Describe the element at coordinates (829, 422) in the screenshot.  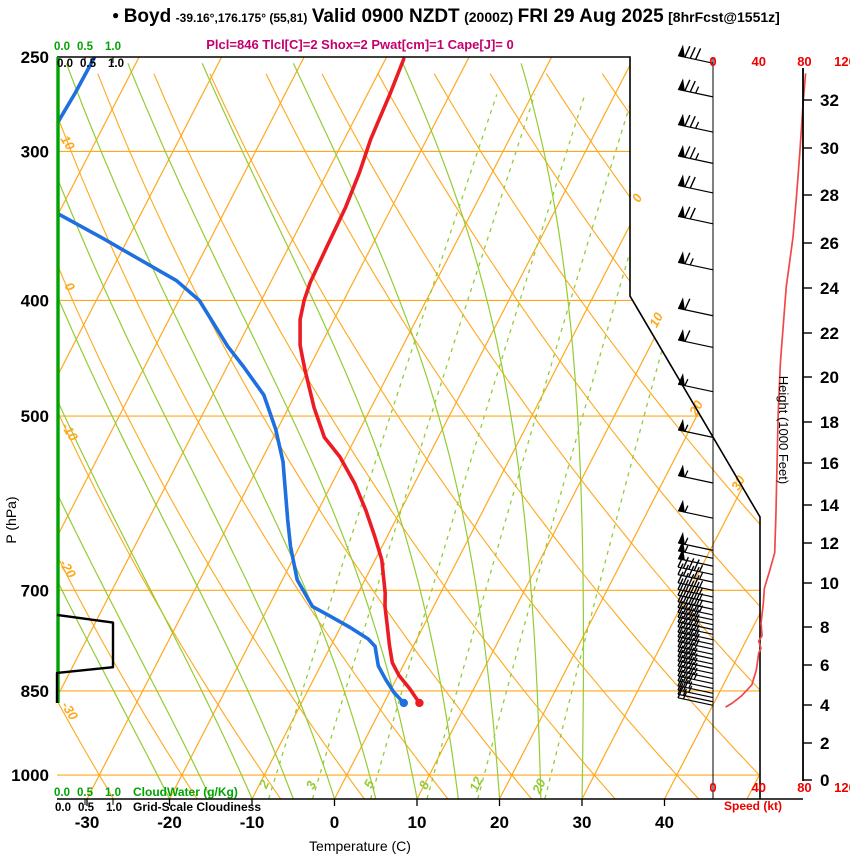
I see `svg-text: 18` at that location.